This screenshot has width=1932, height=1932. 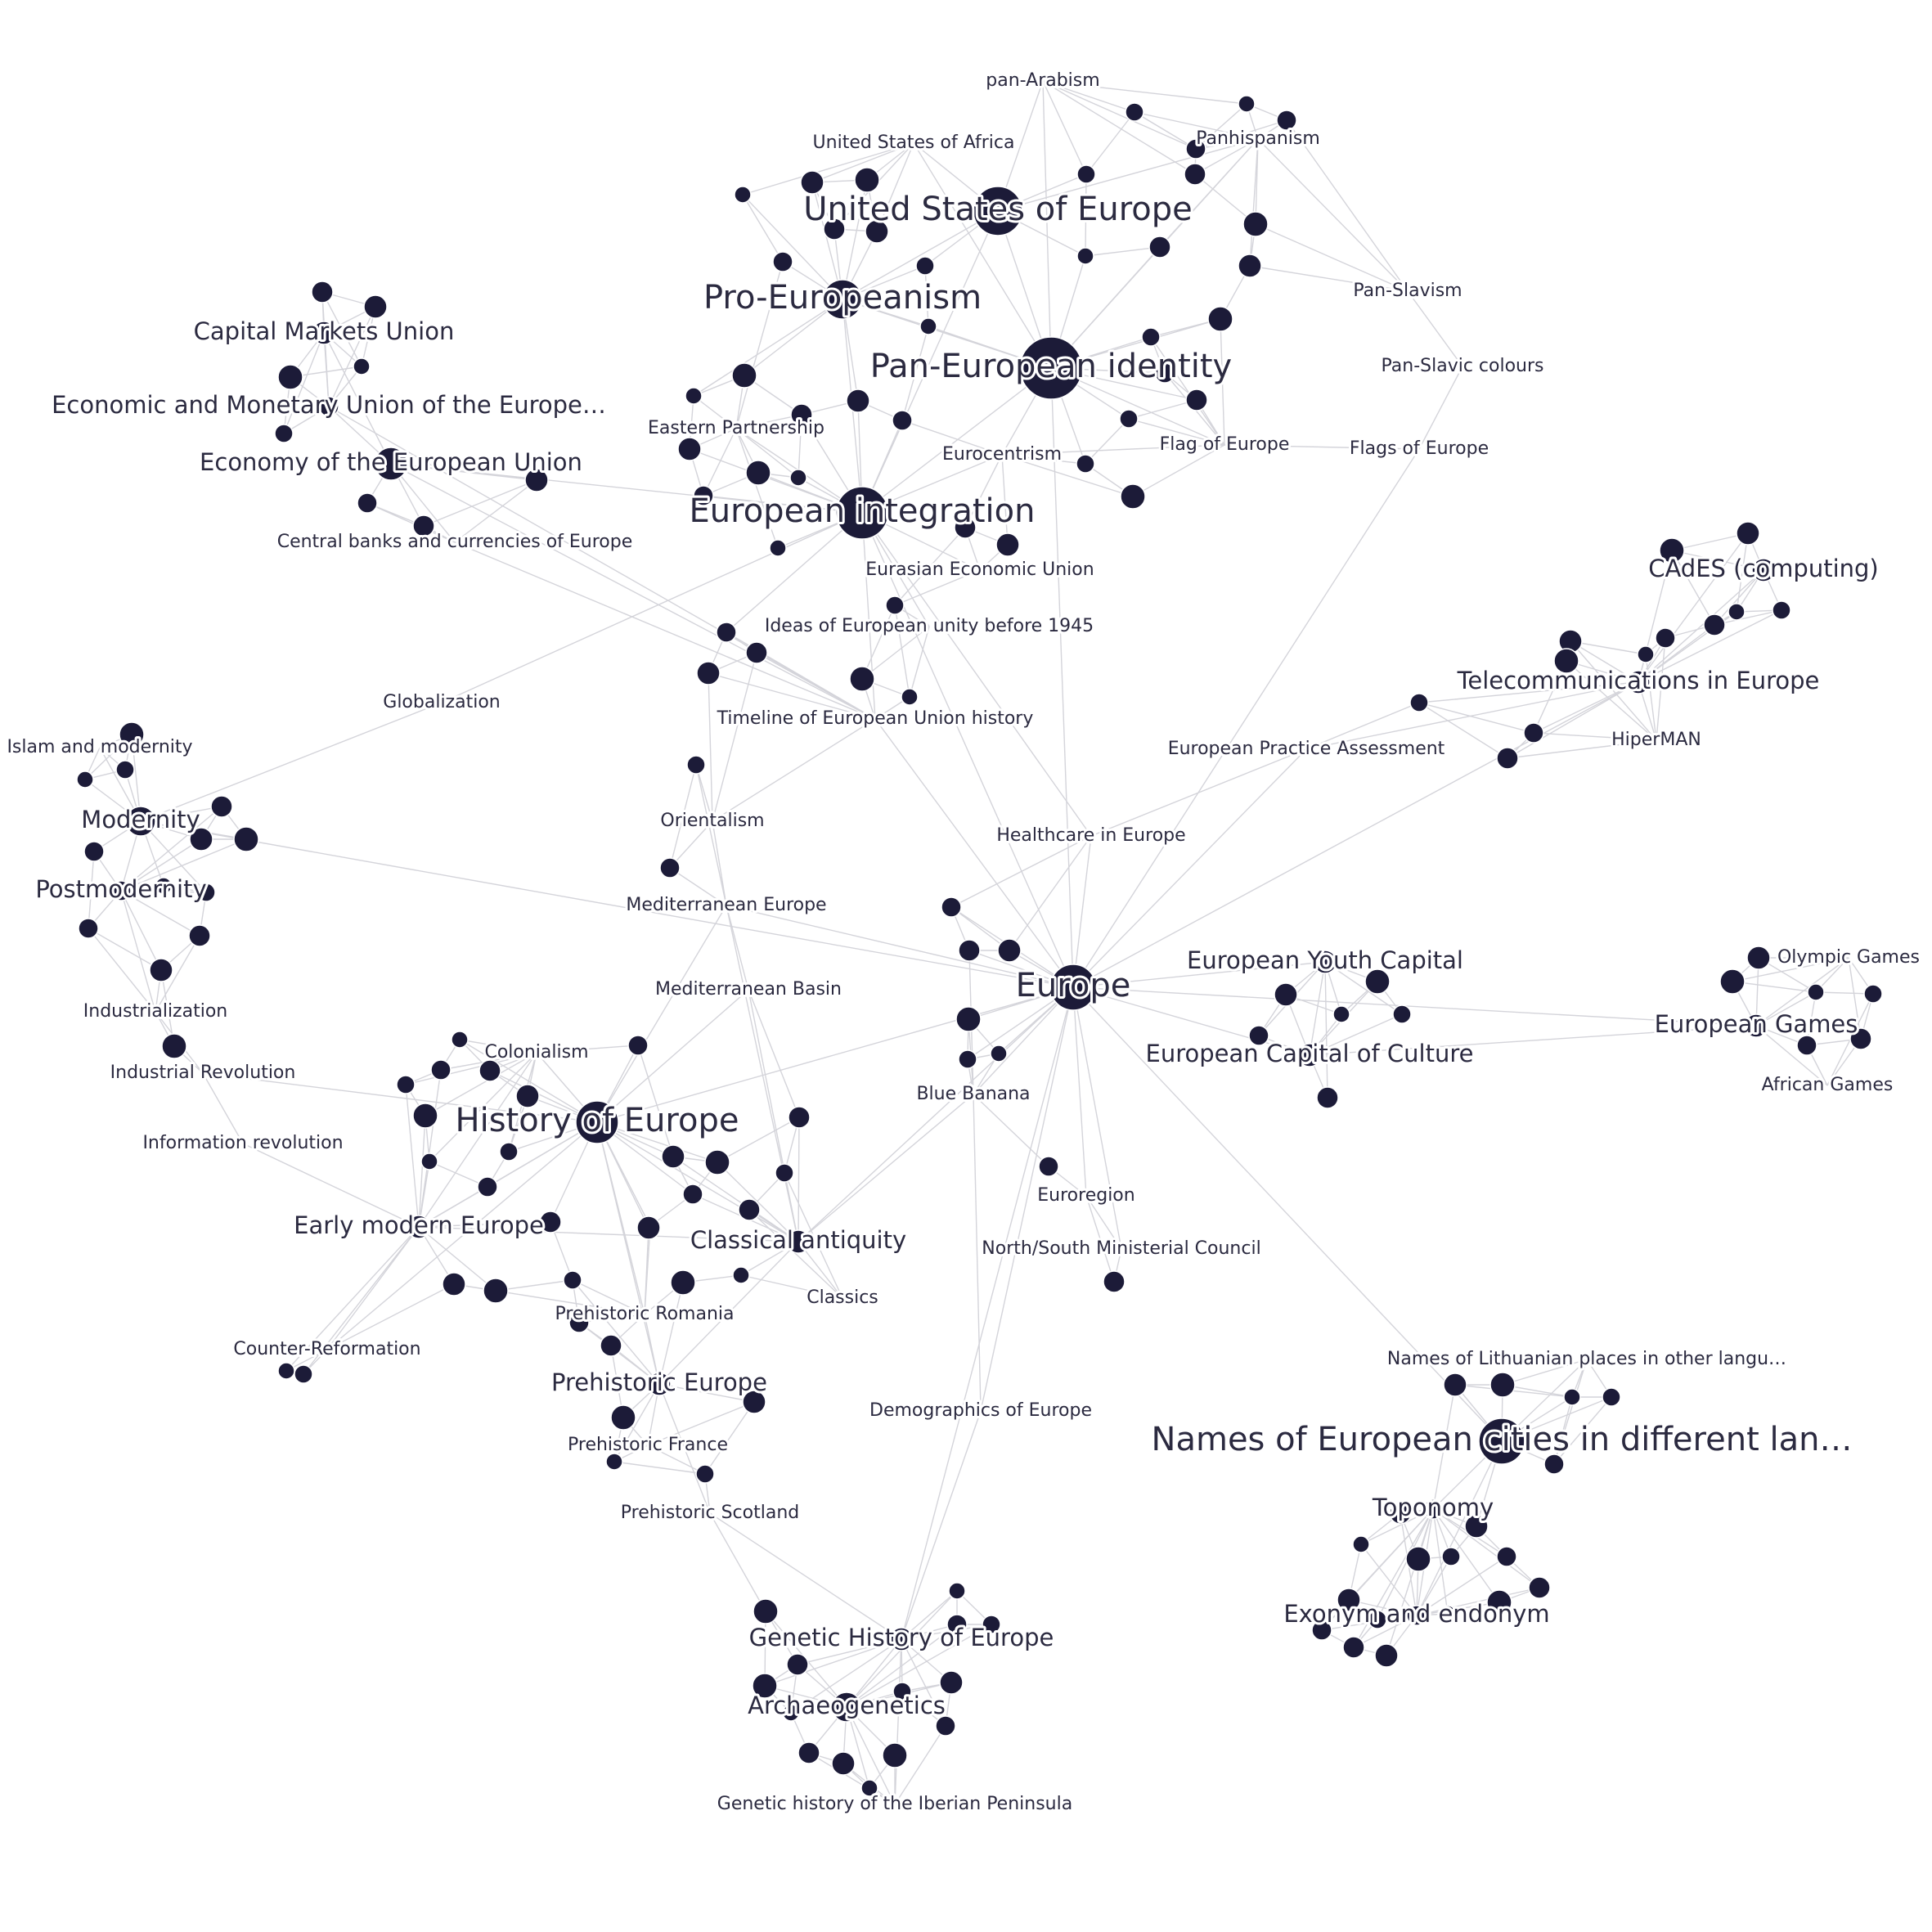 What do you see at coordinates (1657, 740) in the screenshot?
I see `node-hiperman: HiperMAN` at bounding box center [1657, 740].